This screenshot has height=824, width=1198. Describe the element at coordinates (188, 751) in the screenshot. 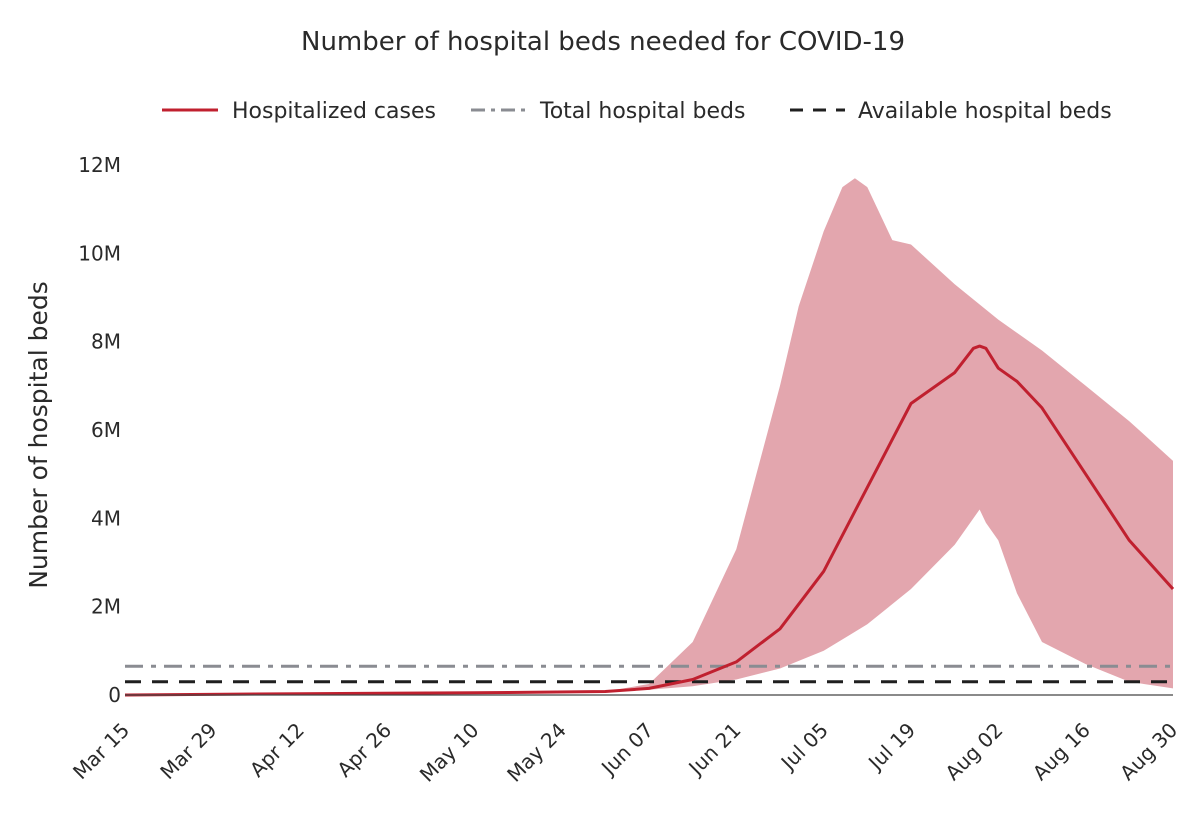

I see `x-tick-label: Mar 29` at that location.